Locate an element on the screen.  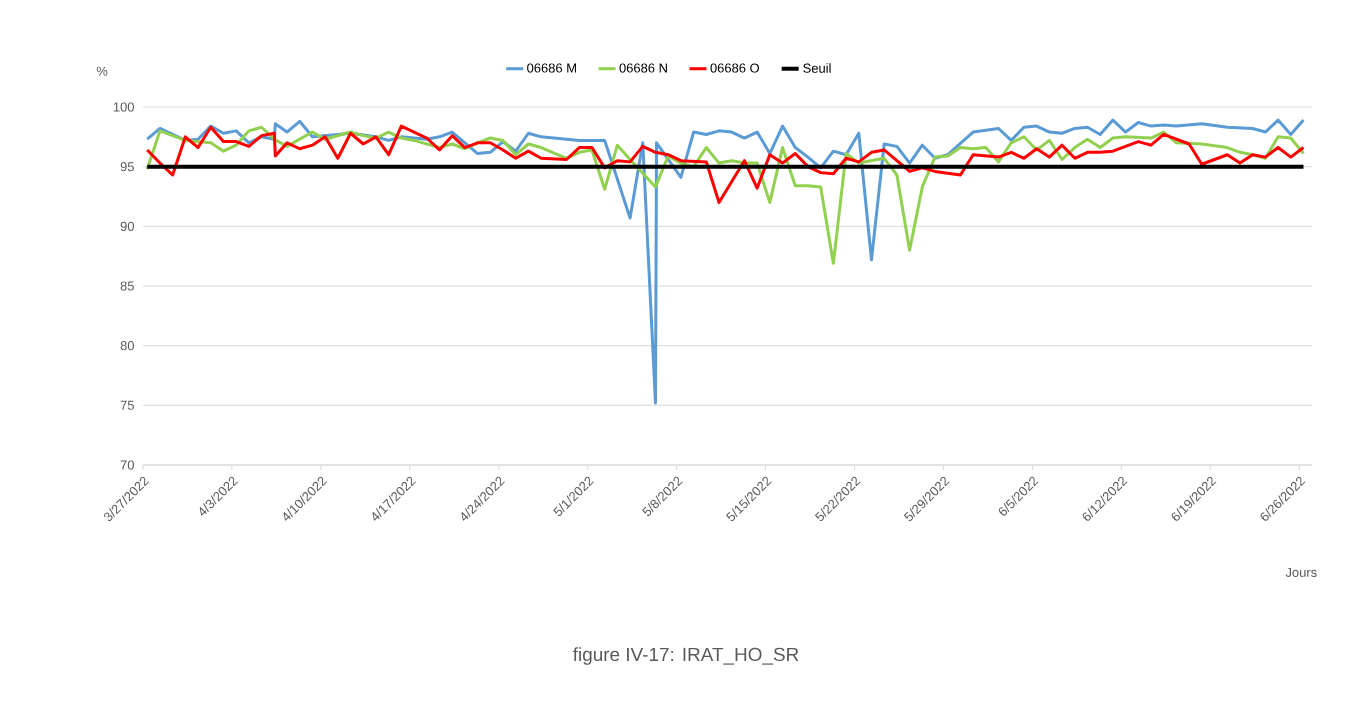
y-axis-title: % is located at coordinates (102, 71).